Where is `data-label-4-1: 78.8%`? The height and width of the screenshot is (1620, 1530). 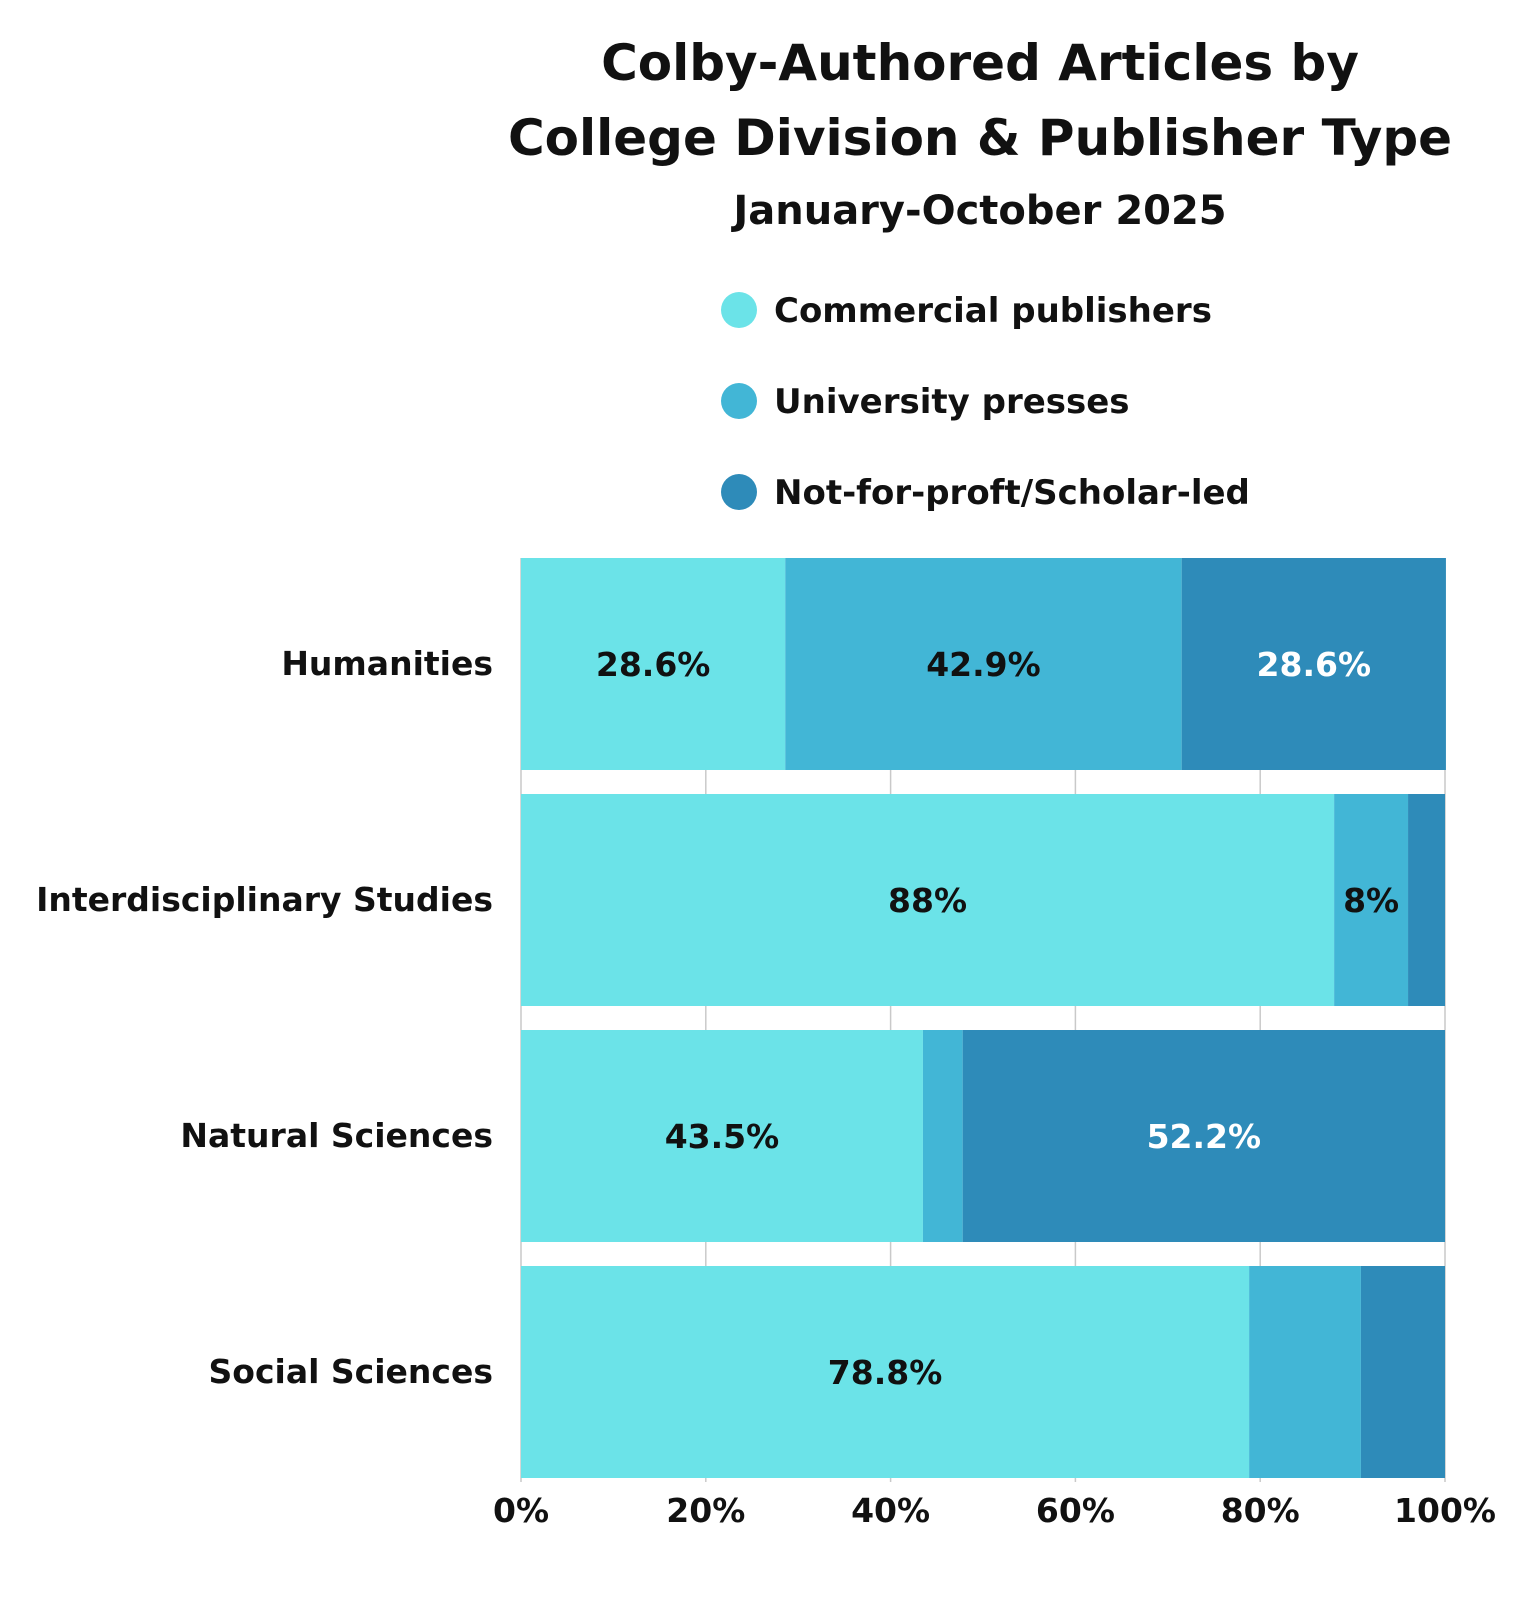 data-label-4-1: 78.8% is located at coordinates (885, 1372).